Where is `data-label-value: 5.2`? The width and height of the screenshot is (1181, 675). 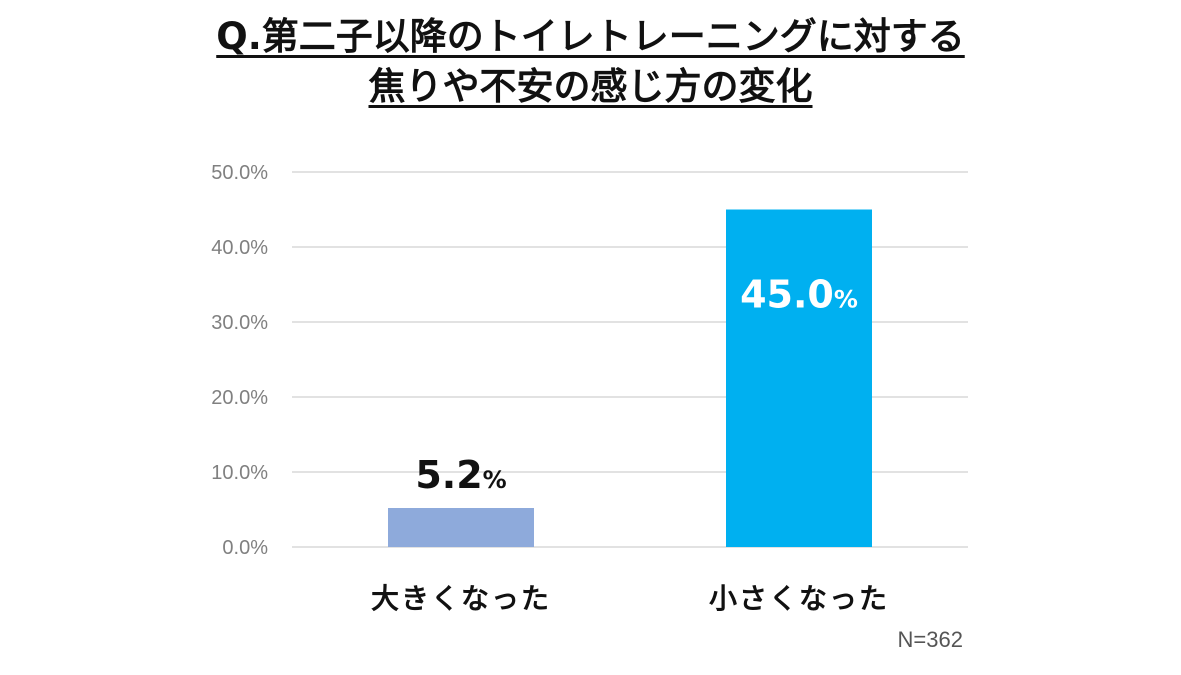
data-label-value: 5.2 is located at coordinates (448, 475).